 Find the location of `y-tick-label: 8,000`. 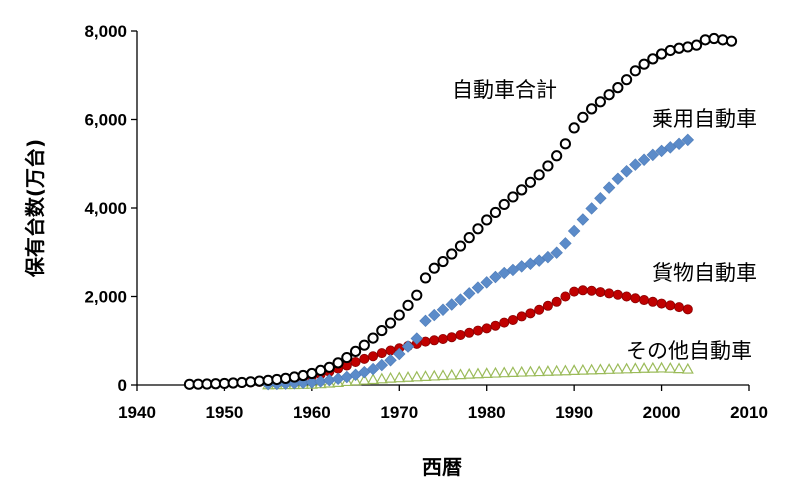

y-tick-label: 8,000 is located at coordinates (105, 31).